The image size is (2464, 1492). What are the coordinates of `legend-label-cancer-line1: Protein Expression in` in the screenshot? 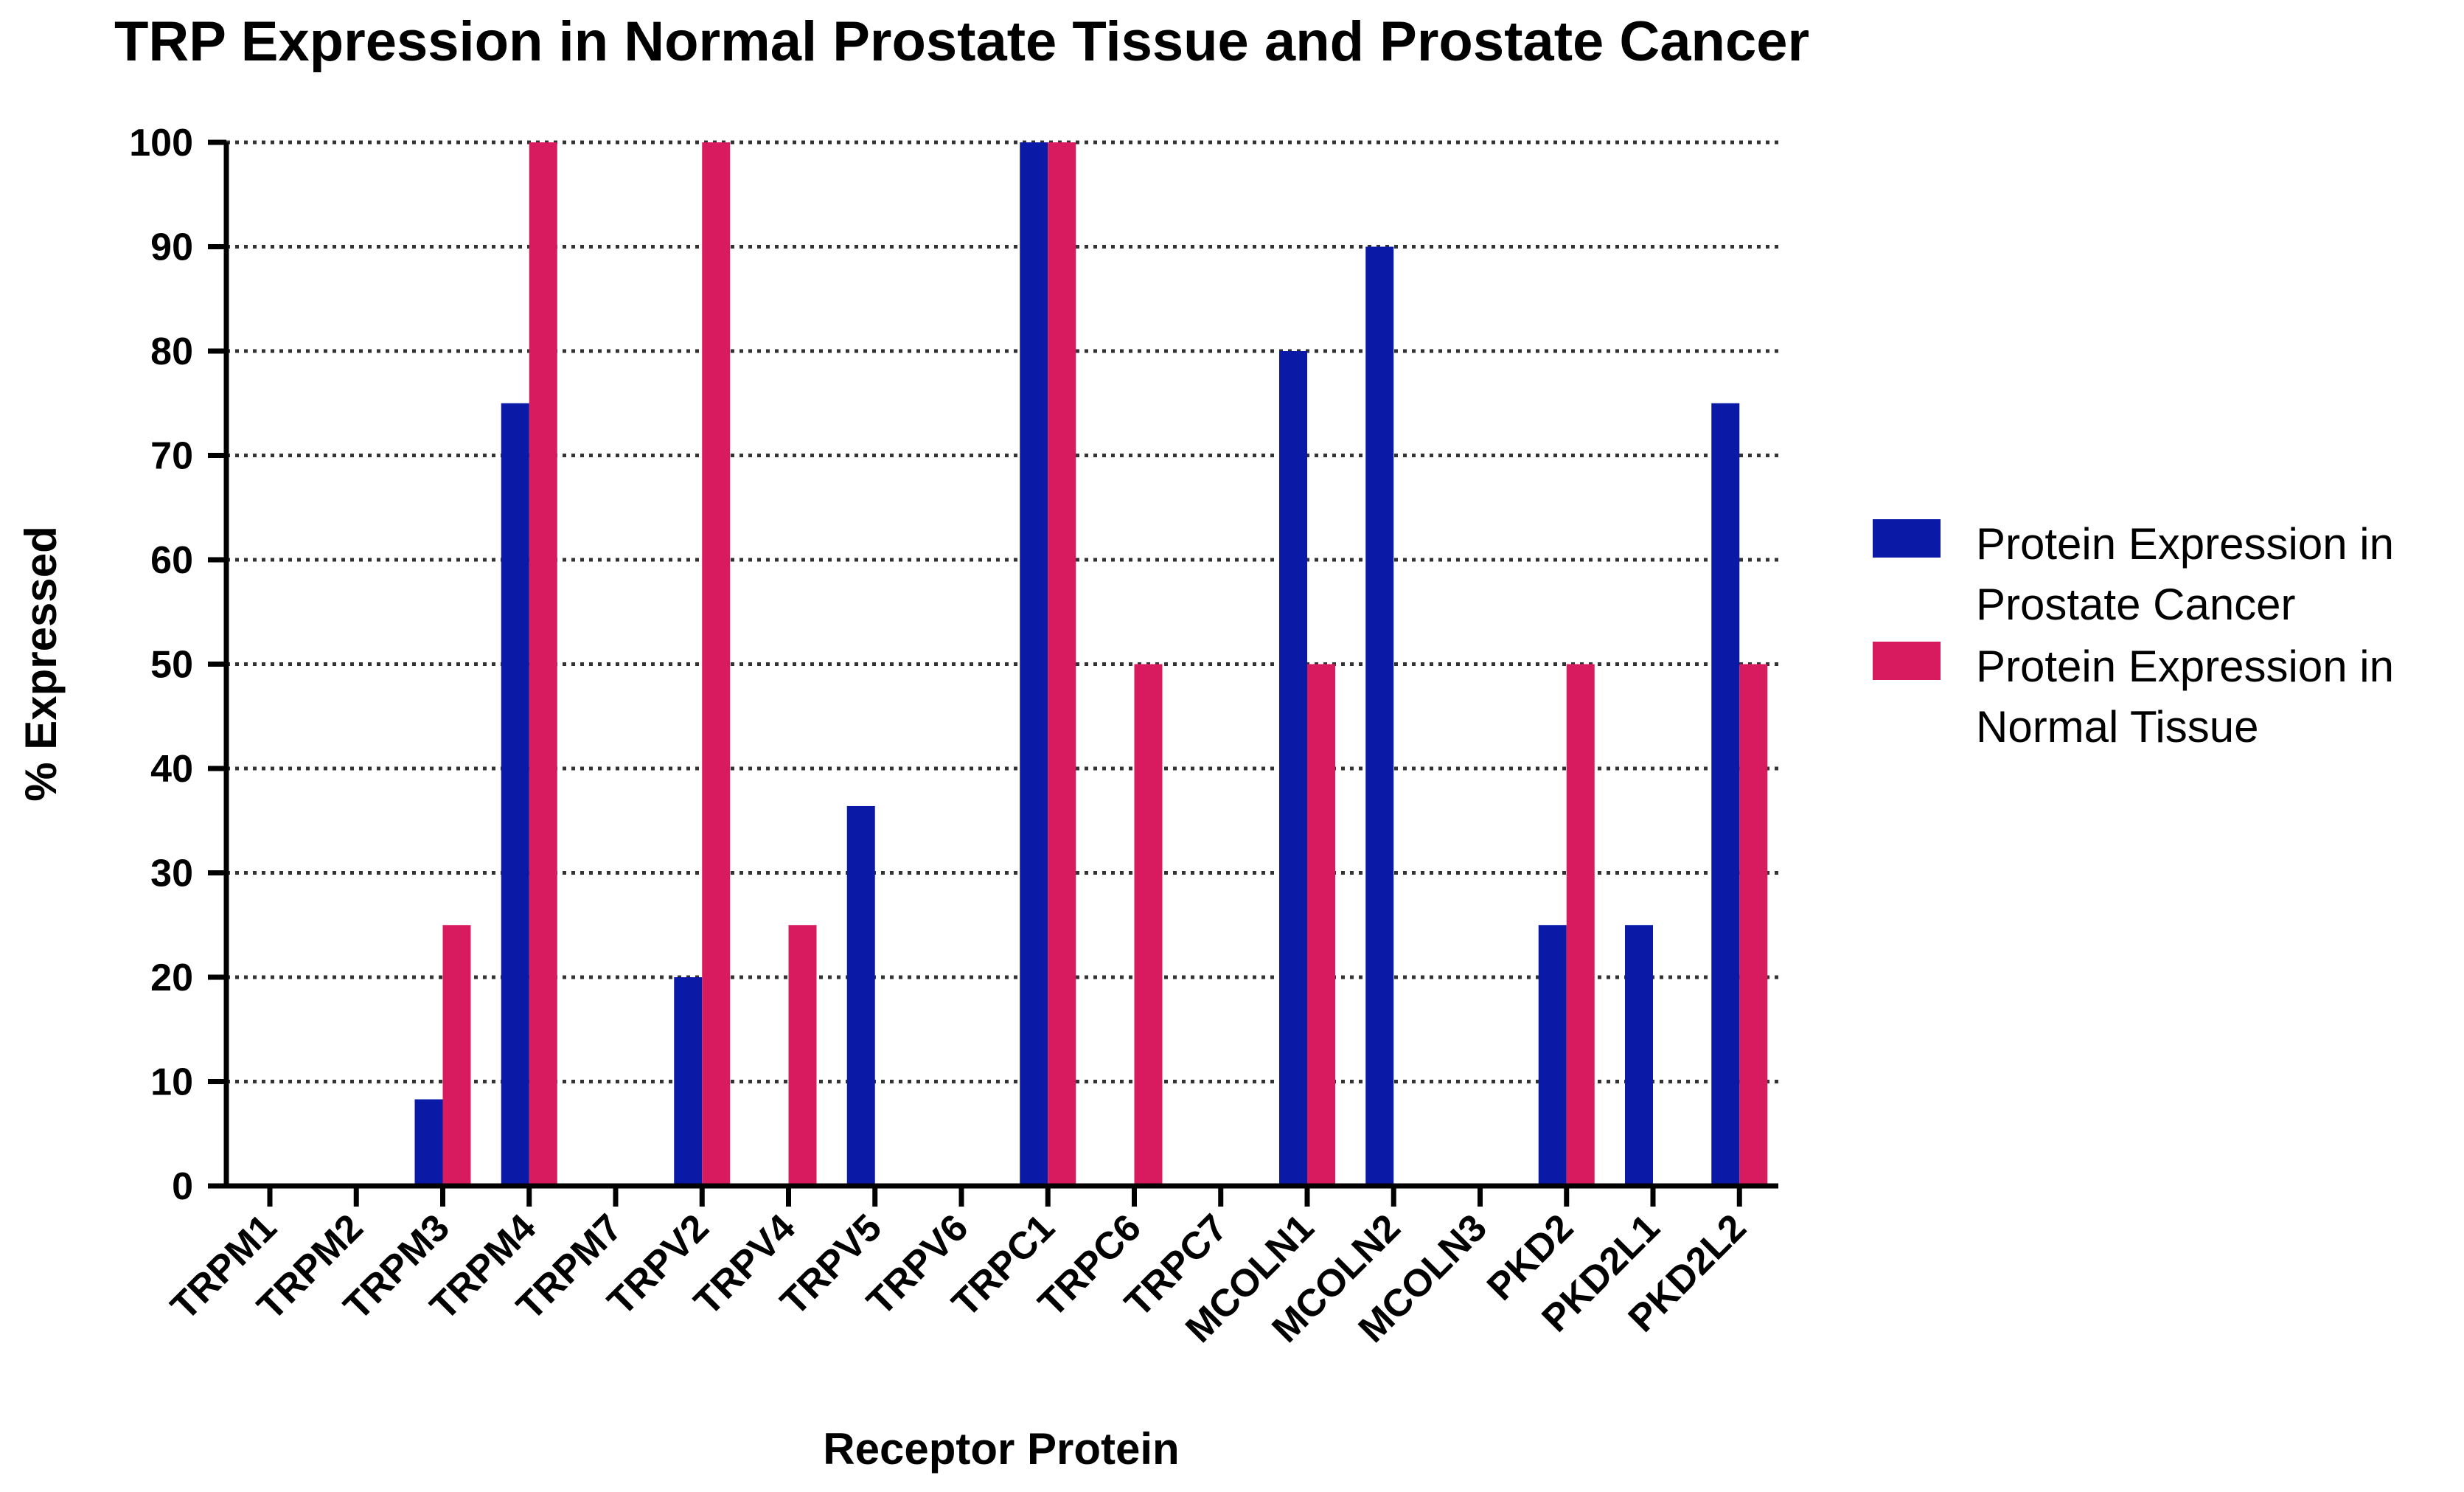 It's located at (2185, 544).